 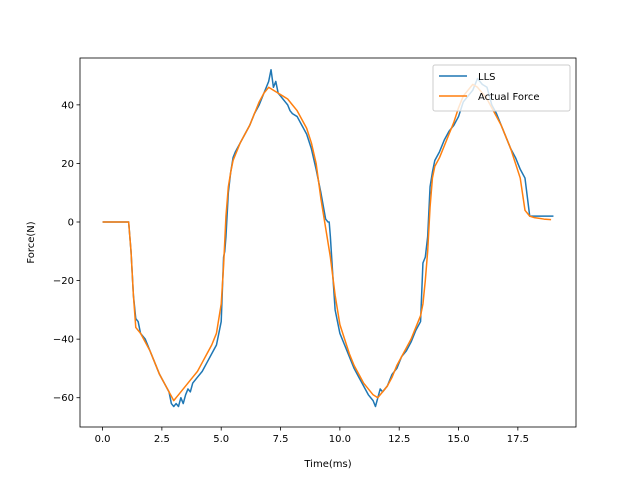 I want to click on x-tick-label: 0.0, so click(x=103, y=439).